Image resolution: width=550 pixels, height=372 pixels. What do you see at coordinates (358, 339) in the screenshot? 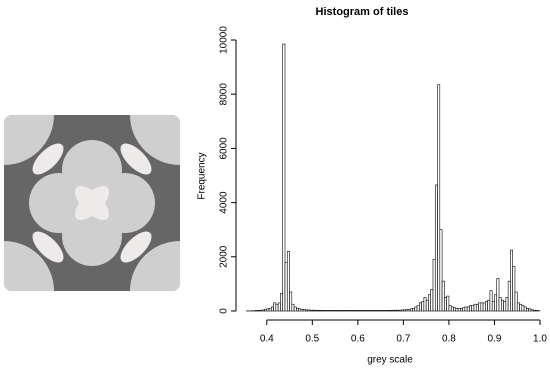
I see `x-tick-label: 0.6` at bounding box center [358, 339].